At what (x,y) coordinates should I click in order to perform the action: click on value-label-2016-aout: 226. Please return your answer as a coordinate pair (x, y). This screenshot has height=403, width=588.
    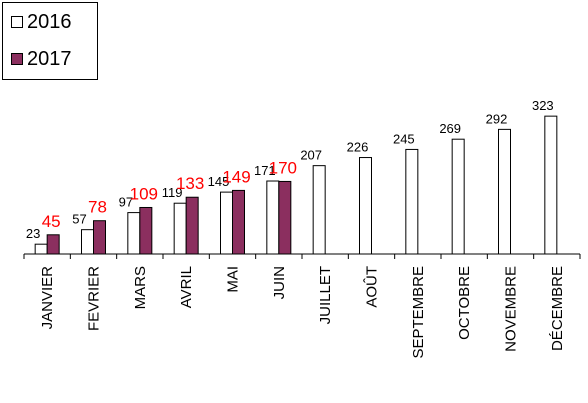
    Looking at the image, I should click on (358, 147).